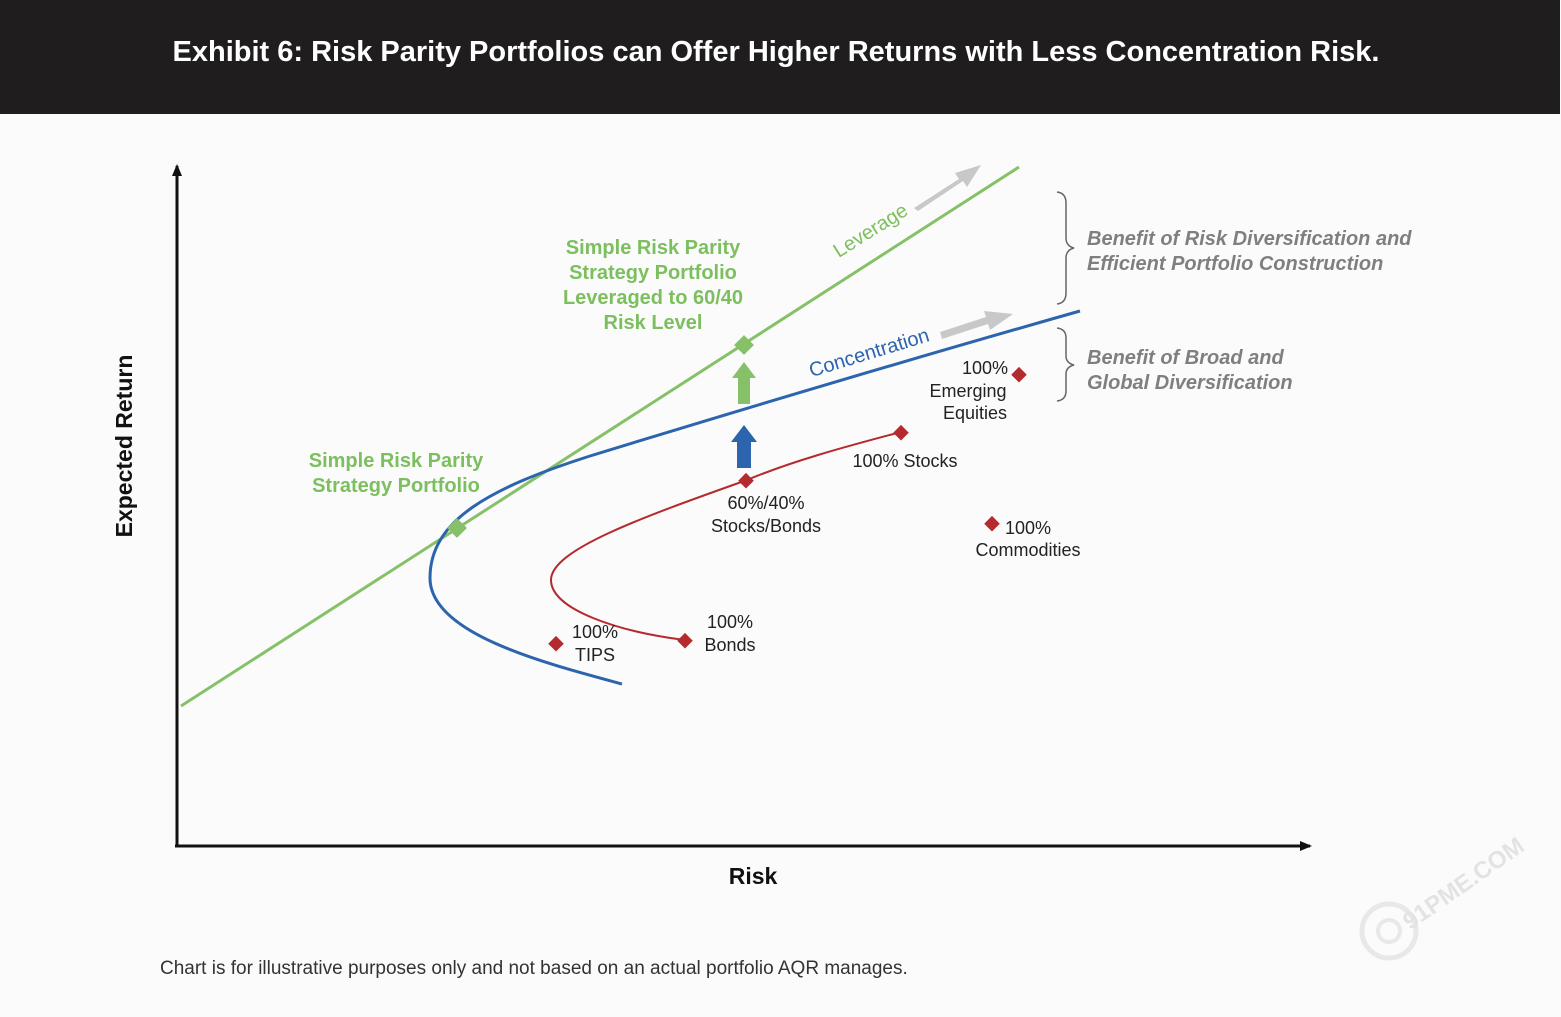  What do you see at coordinates (685, 640) in the screenshot?
I see `bonds-marker` at bounding box center [685, 640].